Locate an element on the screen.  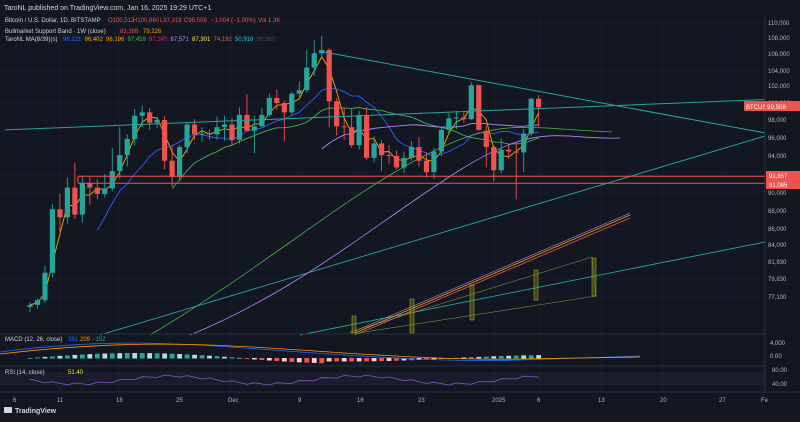
y-tick-label: 104,000 is located at coordinates (779, 72).